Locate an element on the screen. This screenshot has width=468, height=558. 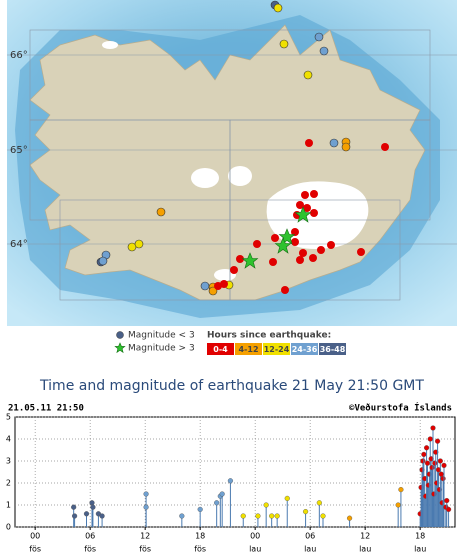
lat-label: 65° is located at coordinates (19, 150).